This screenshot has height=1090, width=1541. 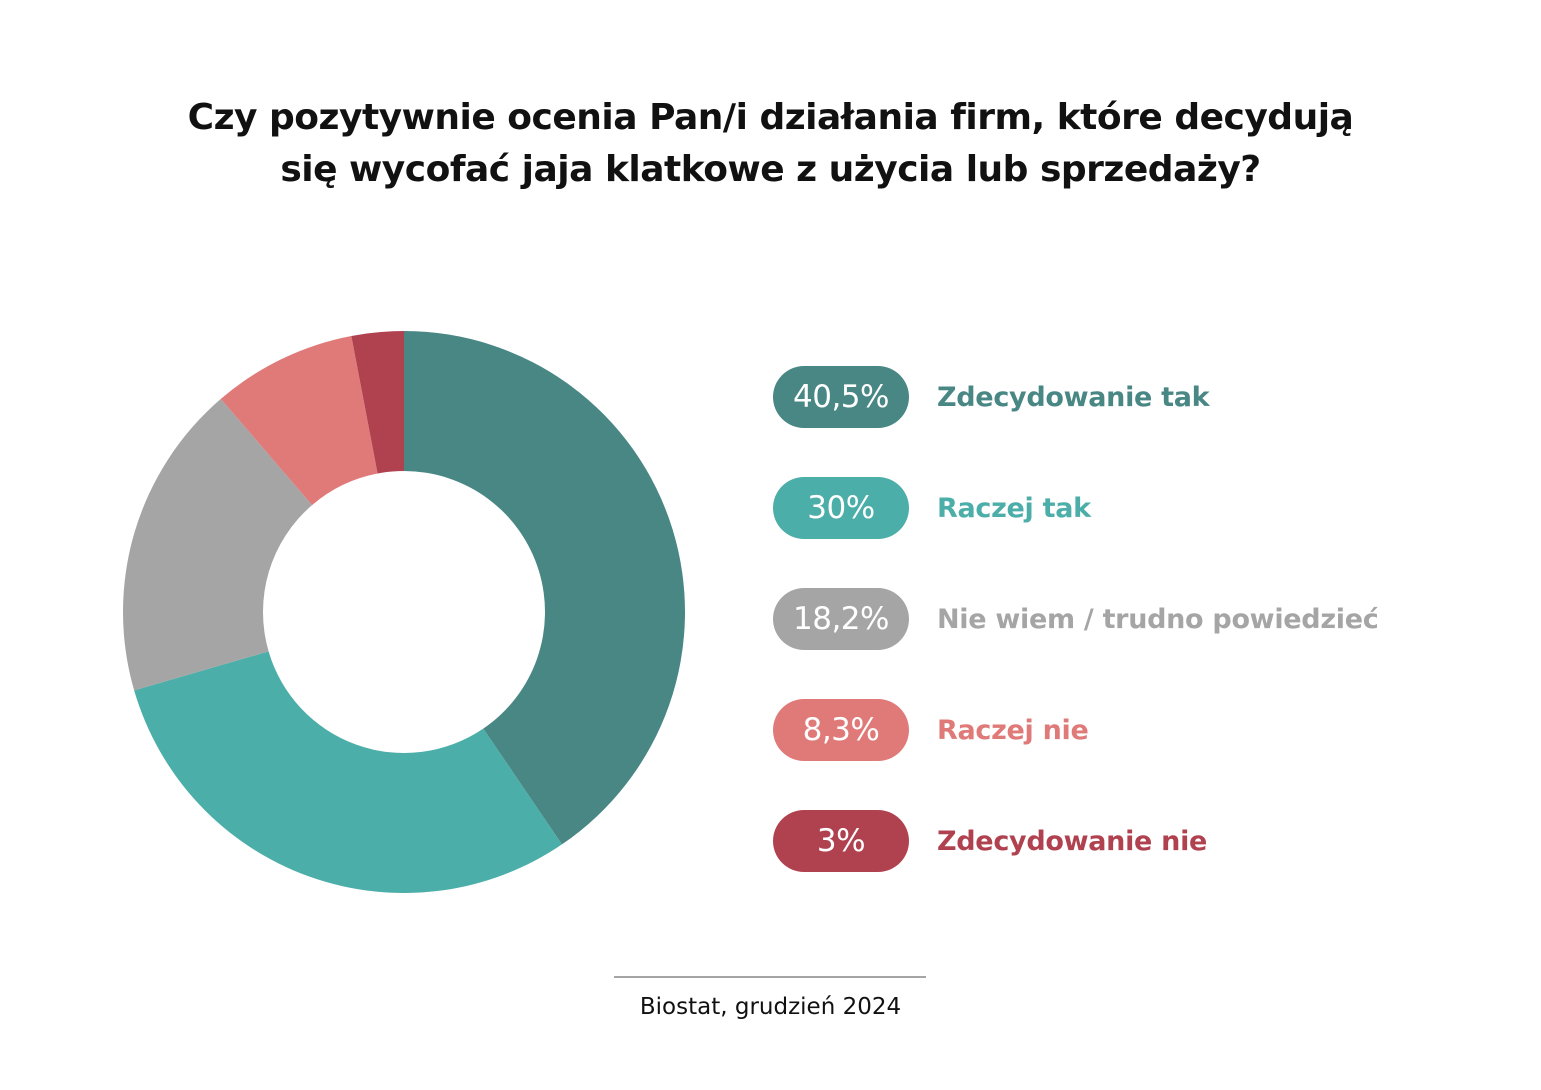 What do you see at coordinates (1014, 508) in the screenshot?
I see `legend-label: Raczej tak` at bounding box center [1014, 508].